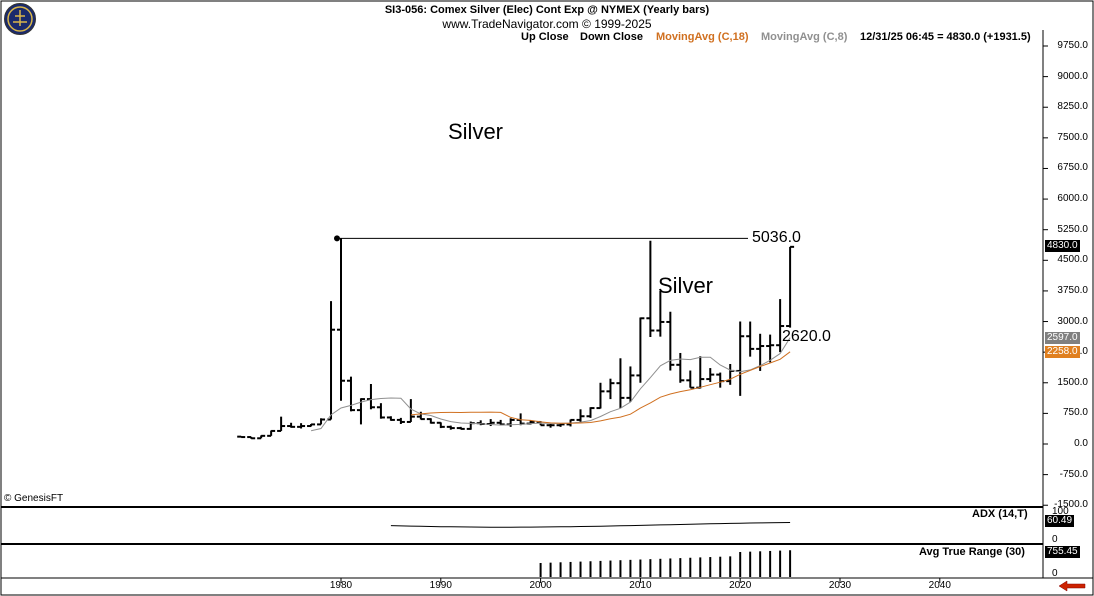  I want to click on y-tick-label: -1500.0, so click(1071, 505).